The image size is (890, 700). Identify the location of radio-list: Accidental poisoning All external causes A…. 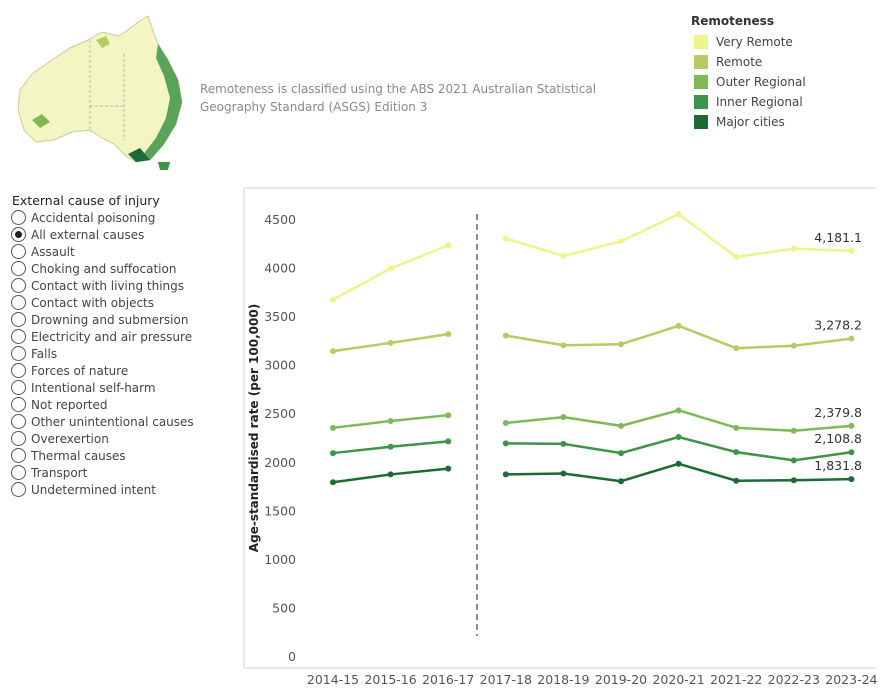
(102, 353).